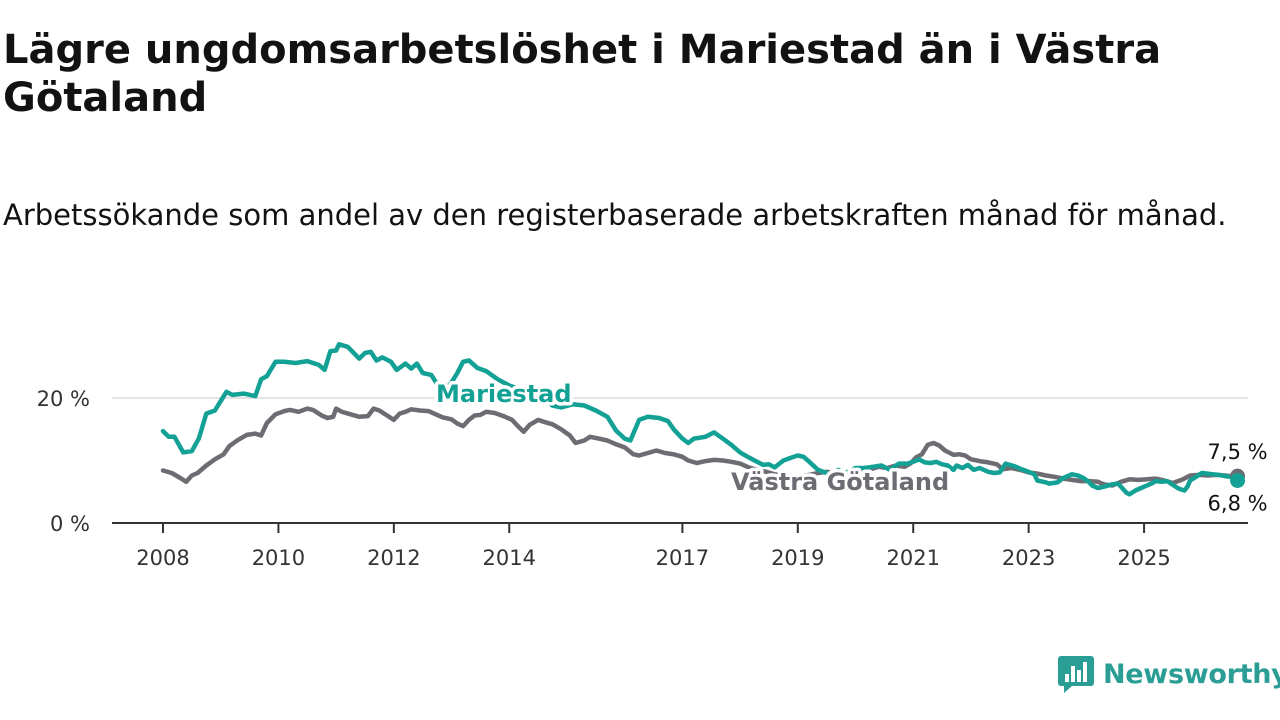  Describe the element at coordinates (700, 447) in the screenshot. I see `series-line` at that location.